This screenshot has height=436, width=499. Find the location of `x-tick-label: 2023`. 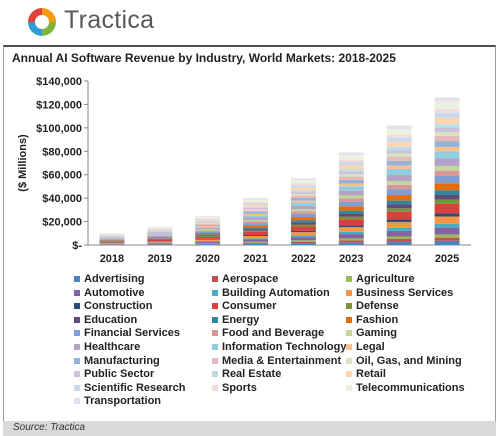

x-tick-label: 2023 is located at coordinates (351, 259).